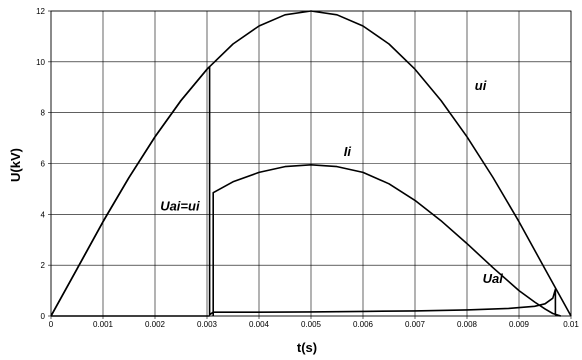 The height and width of the screenshot is (360, 582). What do you see at coordinates (51, 324) in the screenshot?
I see `x-tick-label: 0` at bounding box center [51, 324].